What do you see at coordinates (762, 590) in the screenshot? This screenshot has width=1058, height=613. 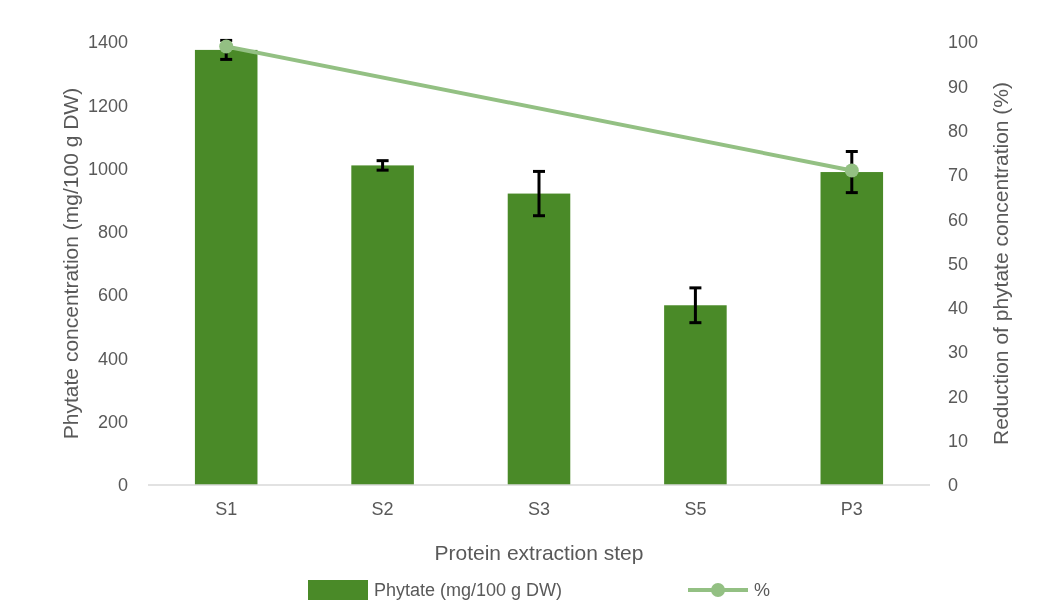 I see `legend-label: %` at bounding box center [762, 590].